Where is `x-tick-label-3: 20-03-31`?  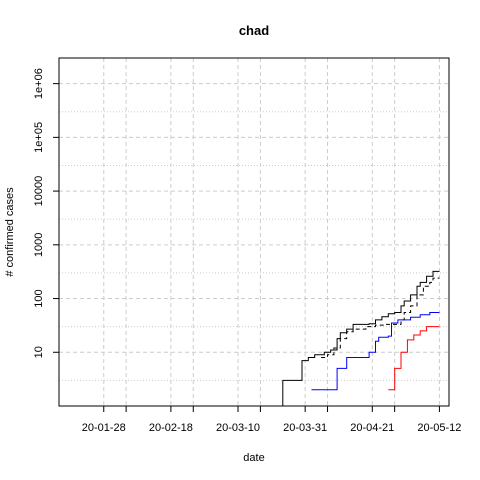 x-tick-label-3: 20-03-31 is located at coordinates (305, 428).